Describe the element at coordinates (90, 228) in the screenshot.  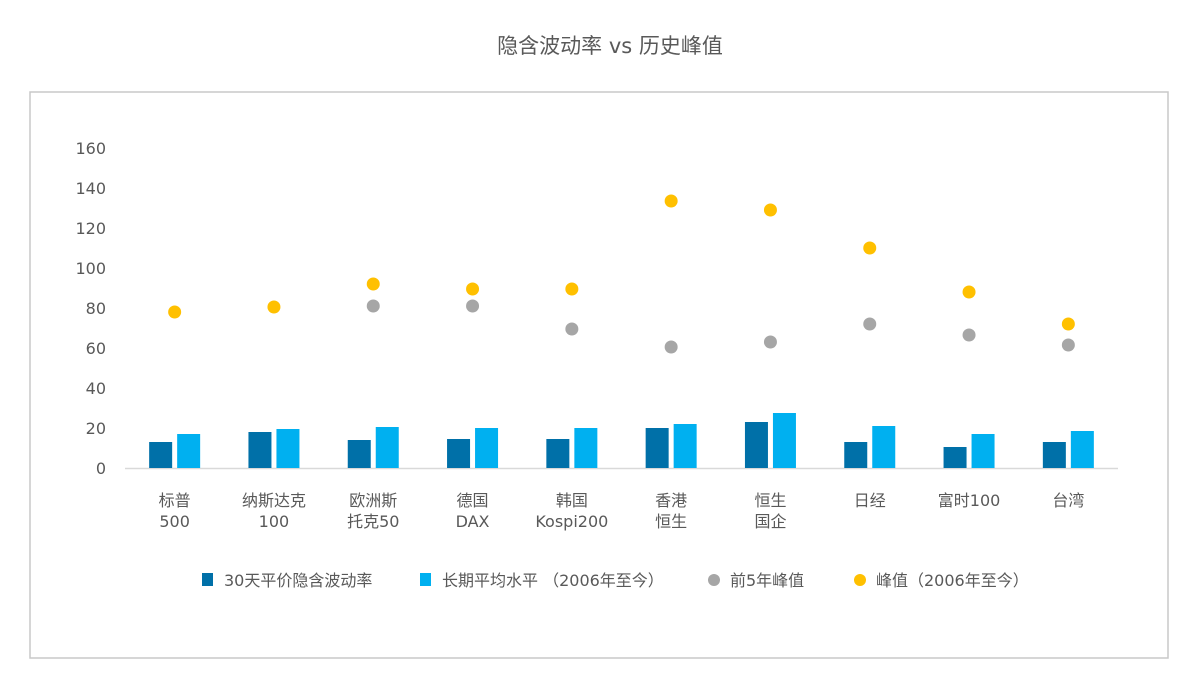
I see `y-tick-label: 120` at that location.